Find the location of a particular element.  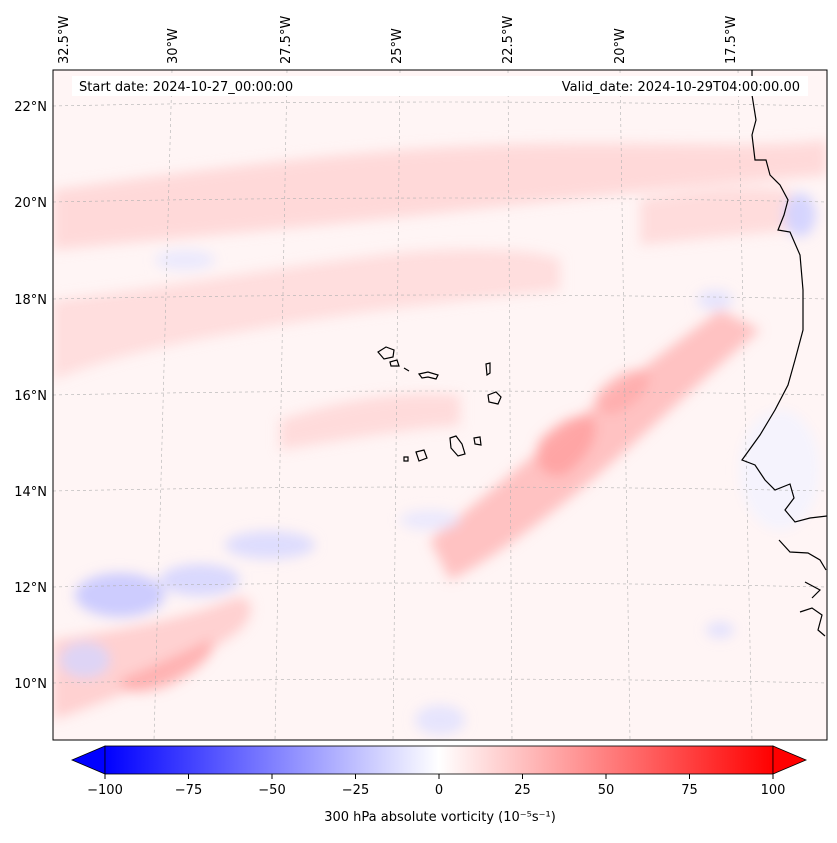

lon-label: 32.5°W is located at coordinates (64, 40).